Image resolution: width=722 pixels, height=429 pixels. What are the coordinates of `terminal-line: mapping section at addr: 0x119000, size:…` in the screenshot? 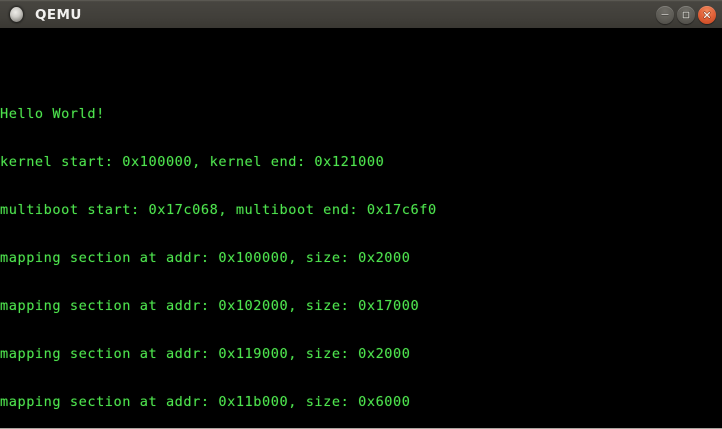 It's located at (205, 354).